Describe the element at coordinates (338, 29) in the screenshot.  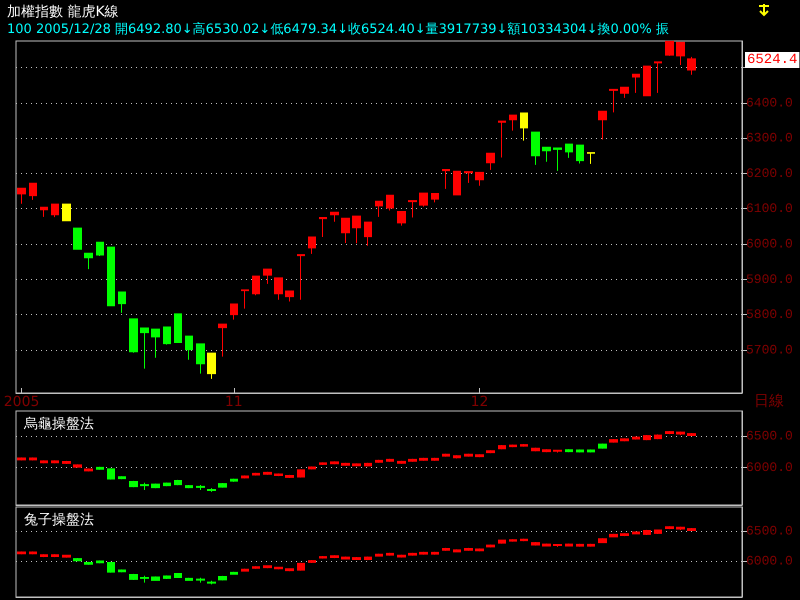
I see `chart-subtitle: 100 2005/12/28 開6492.80↓高6530.02↓低6479.34↓收6524.40↓量3917739↓額10334304↓換0.00% 振` at that location.